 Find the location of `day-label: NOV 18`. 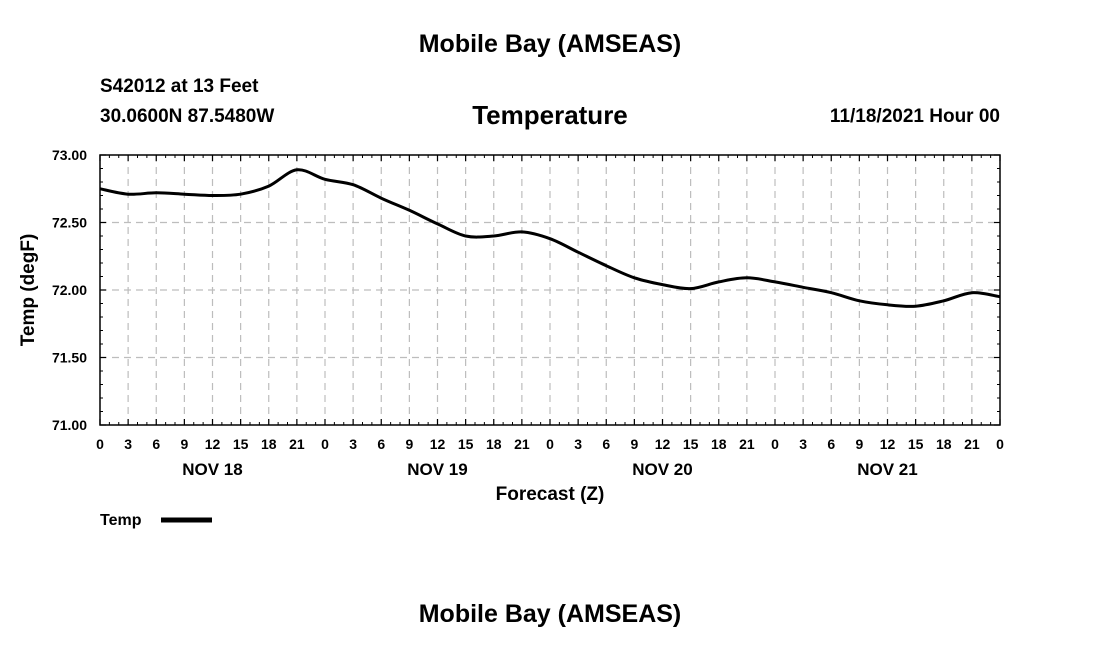

day-label: NOV 18 is located at coordinates (212, 469).